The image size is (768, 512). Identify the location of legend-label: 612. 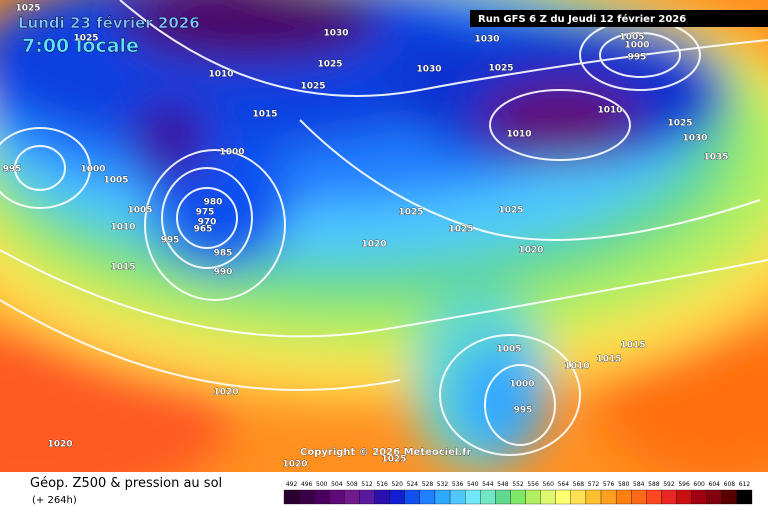
(745, 484).